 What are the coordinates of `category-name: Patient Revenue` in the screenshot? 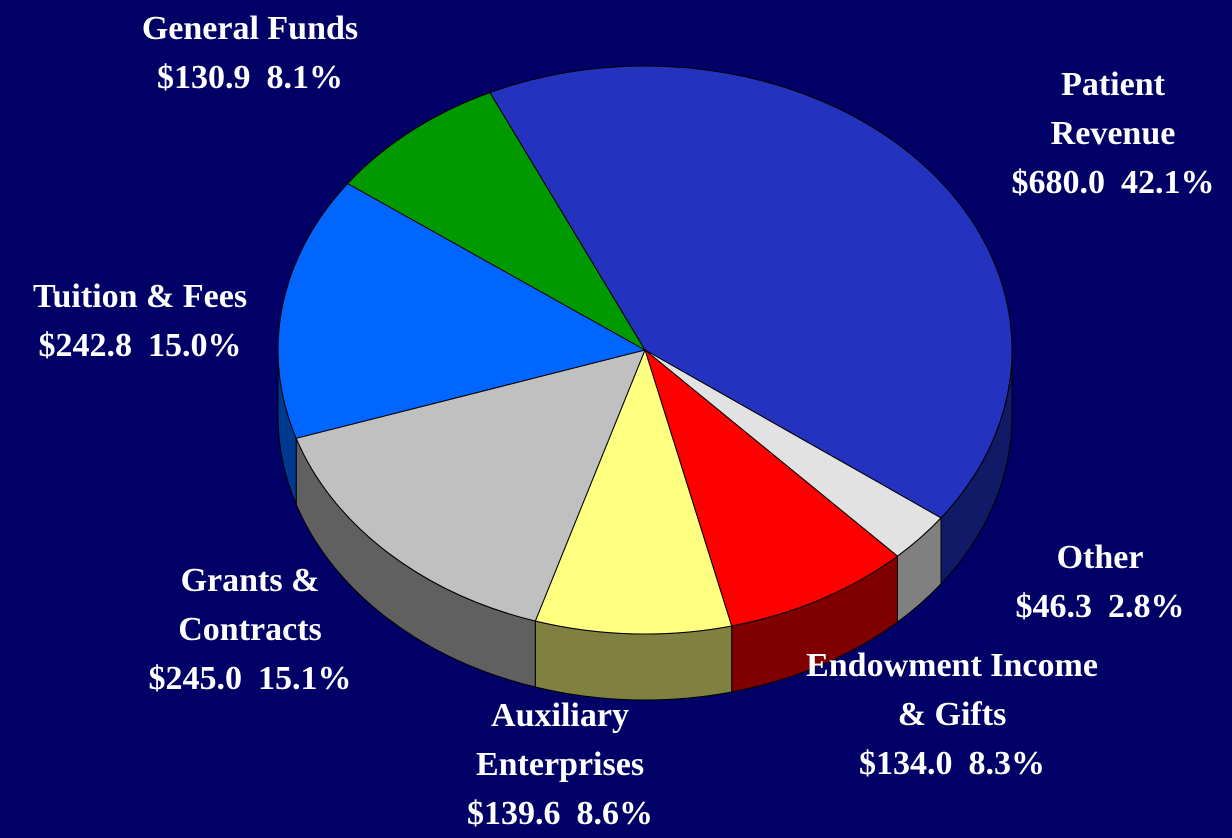 It's located at (1113, 109).